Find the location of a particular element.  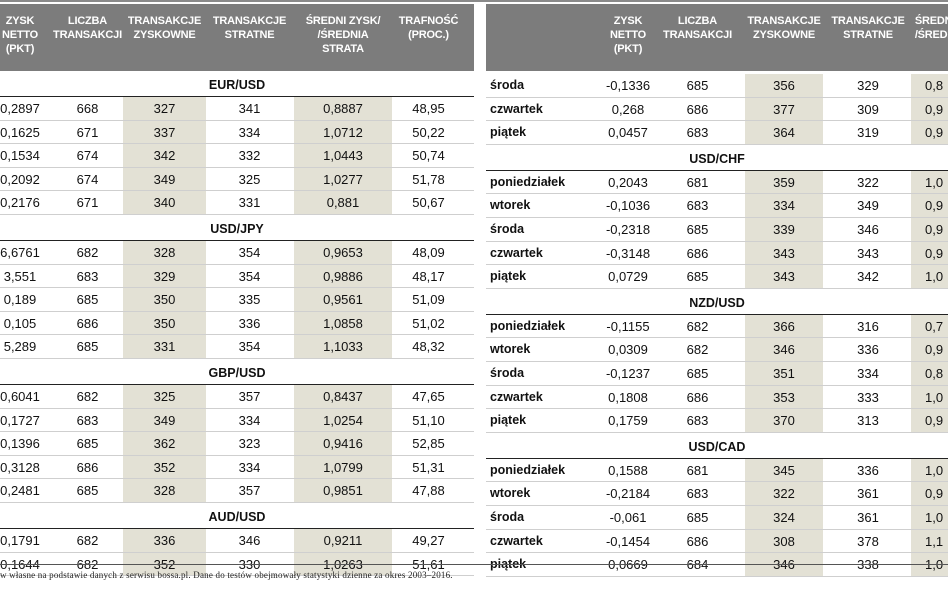

table-row: 0,189 685 350 335 0,9561 51,09 is located at coordinates (237, 300).